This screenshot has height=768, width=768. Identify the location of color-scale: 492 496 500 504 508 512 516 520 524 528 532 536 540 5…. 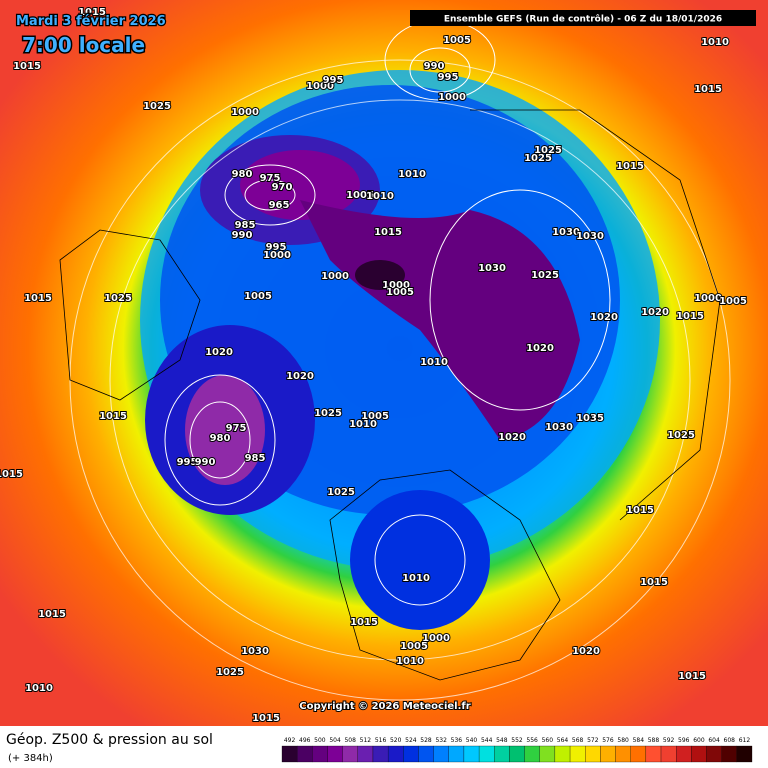
(517, 750).